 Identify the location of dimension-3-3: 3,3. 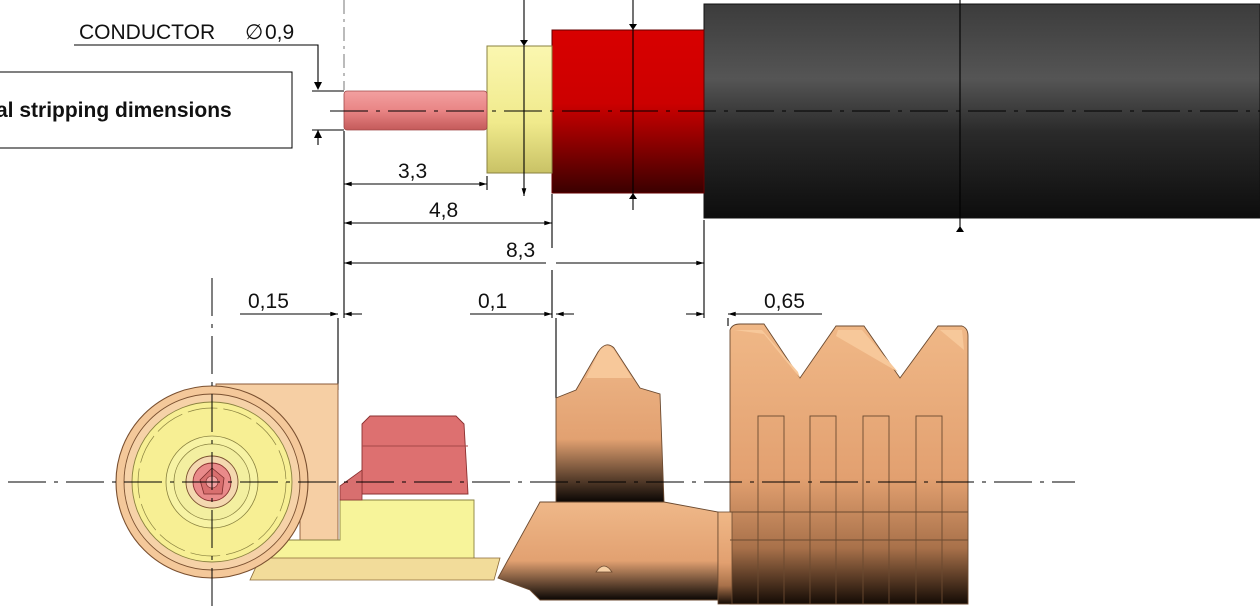
(415, 173).